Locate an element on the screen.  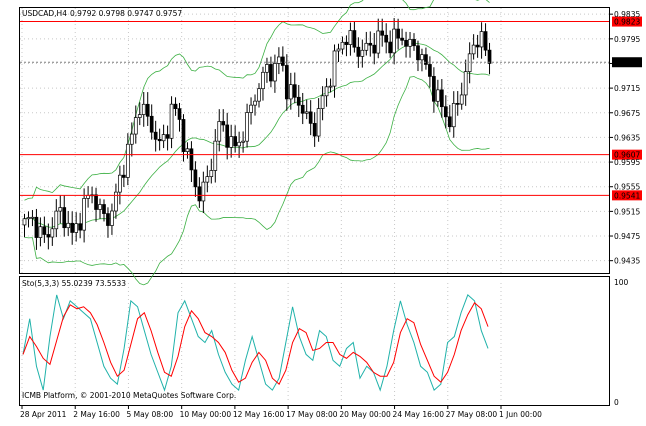
time-tick-label: 5 May 08:00 is located at coordinates (149, 414).